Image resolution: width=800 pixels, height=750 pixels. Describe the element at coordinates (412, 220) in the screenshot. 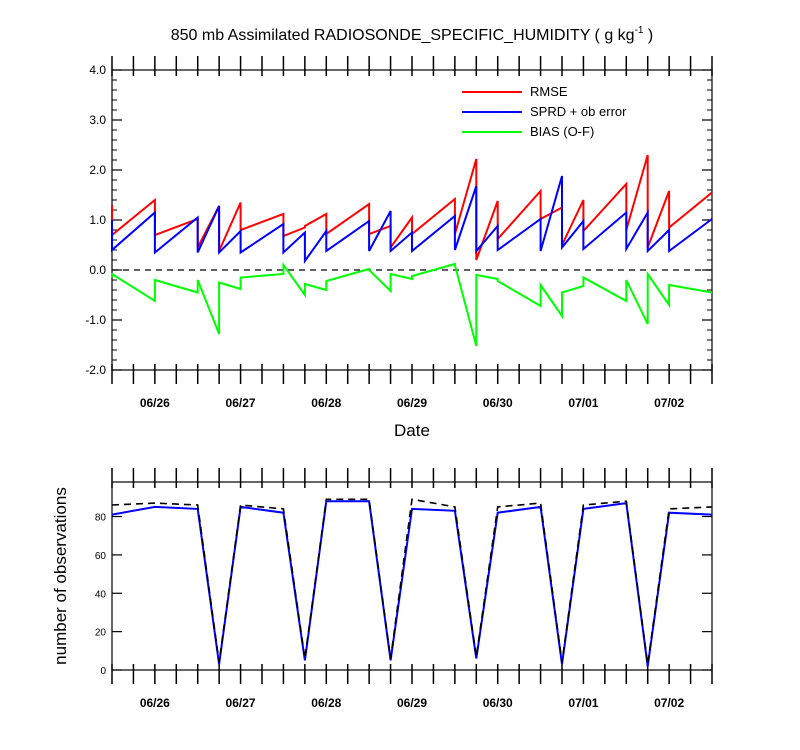

I see `series-line-sprd-ob-error` at that location.